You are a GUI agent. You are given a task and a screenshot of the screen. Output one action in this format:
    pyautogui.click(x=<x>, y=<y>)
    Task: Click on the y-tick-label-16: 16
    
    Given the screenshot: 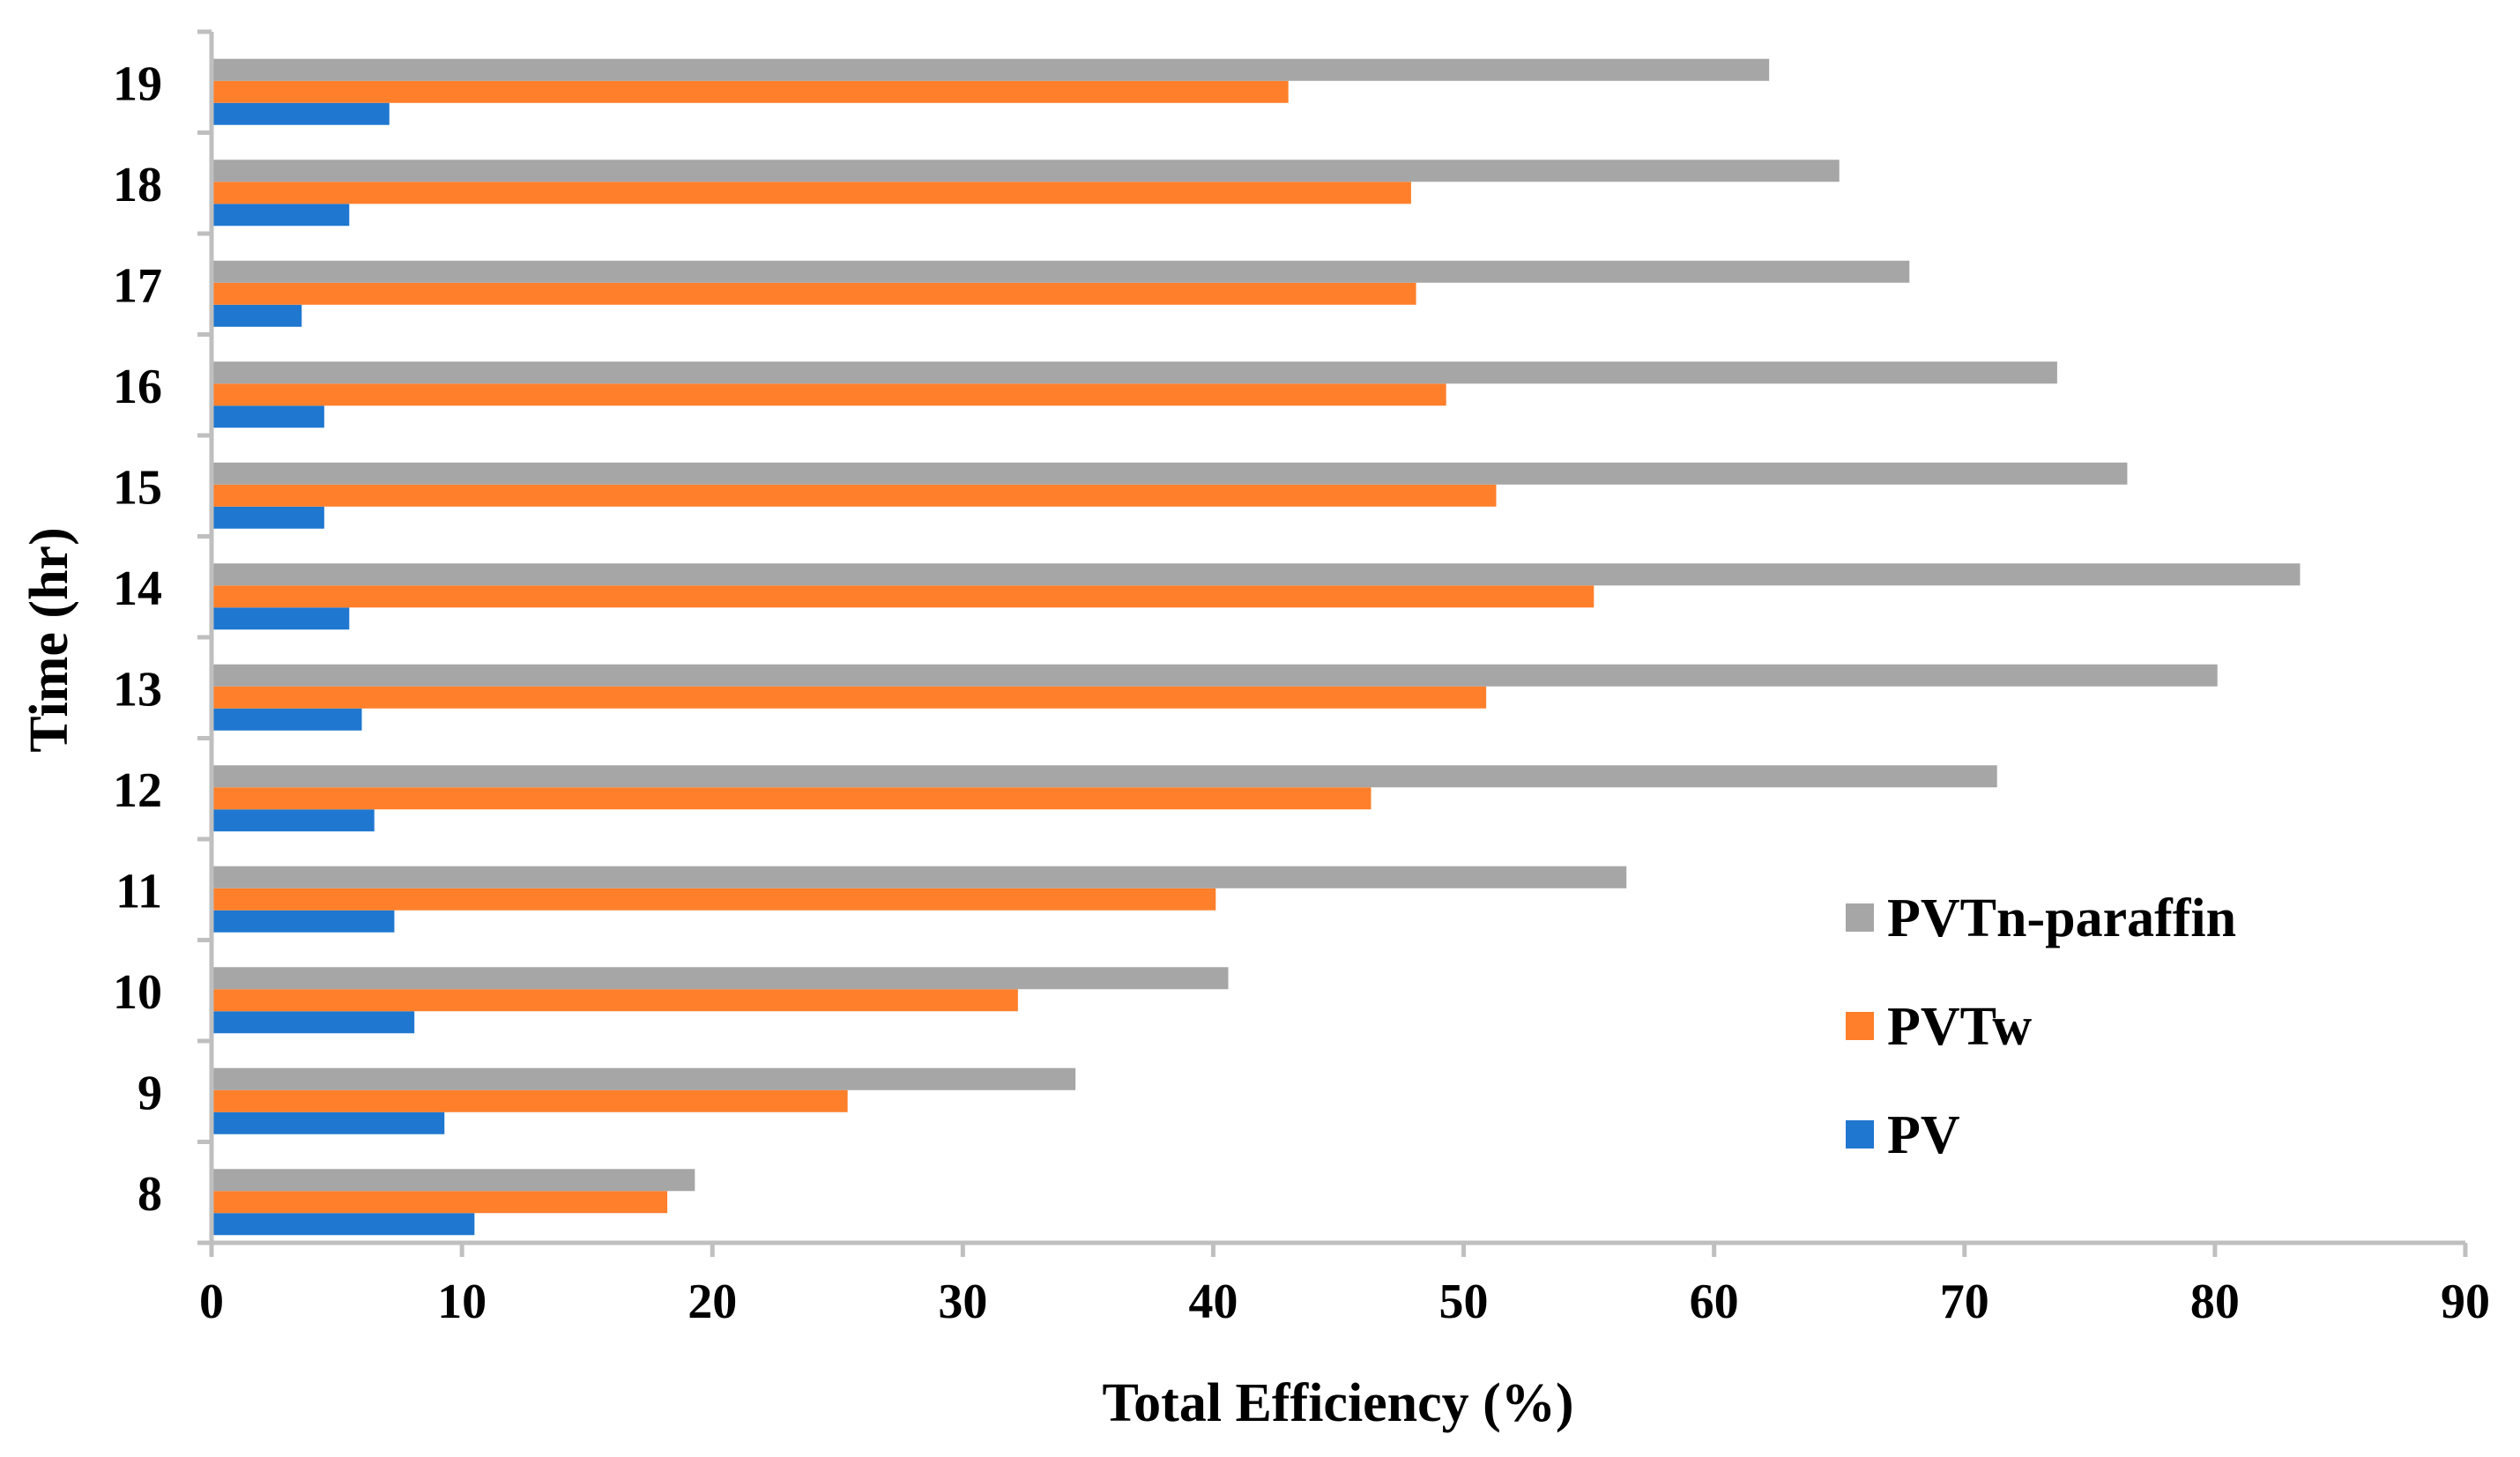 What is the action you would take?
    pyautogui.click(x=137, y=387)
    